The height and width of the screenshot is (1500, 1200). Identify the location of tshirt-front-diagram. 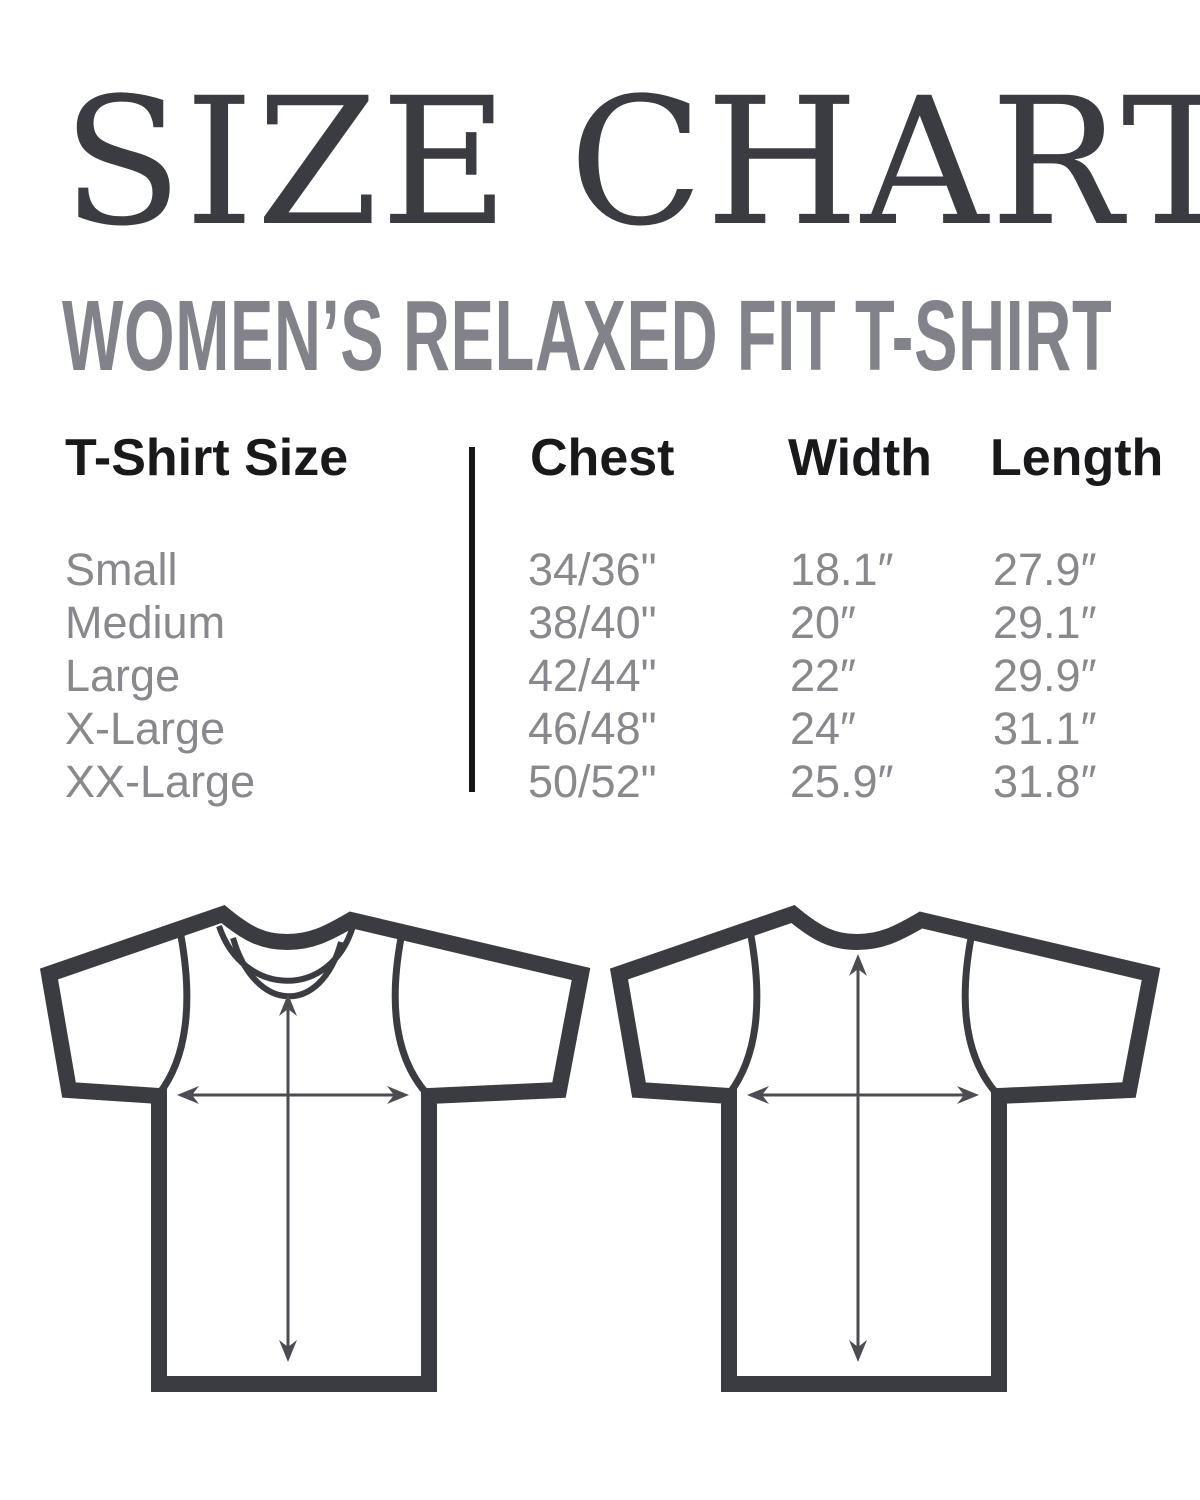
(315, 1148).